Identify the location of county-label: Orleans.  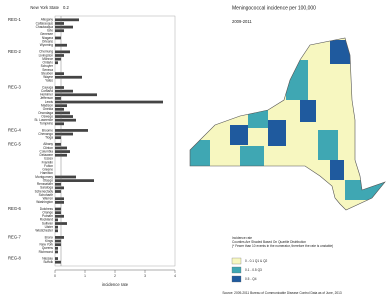
(48, 41).